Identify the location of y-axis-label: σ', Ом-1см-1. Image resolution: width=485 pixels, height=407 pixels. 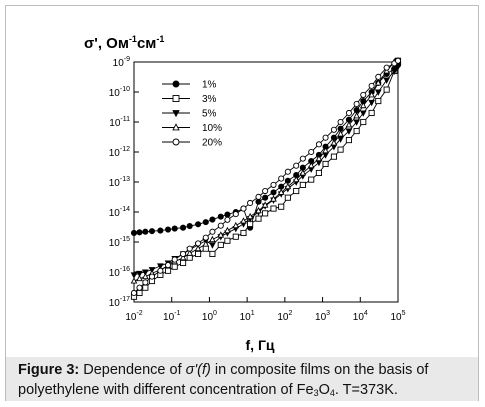
(124, 43).